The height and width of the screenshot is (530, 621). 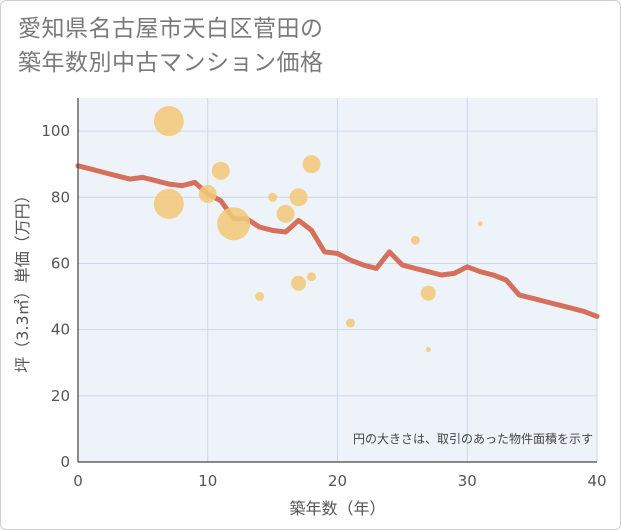 I want to click on x-axis-title: 築年数（年）, so click(x=337, y=508).